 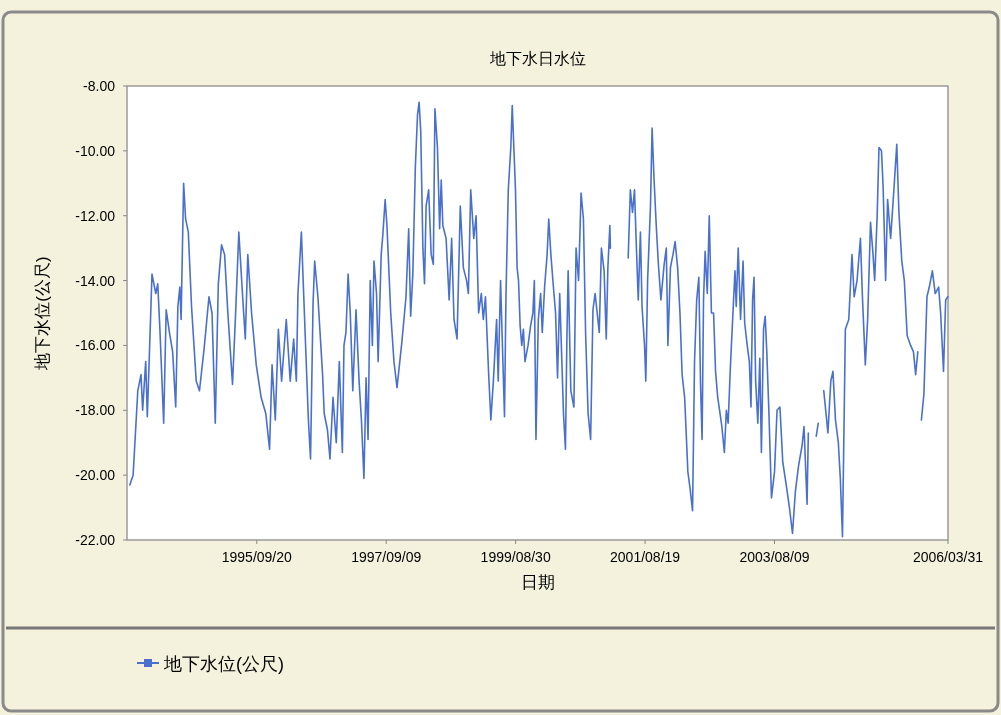 What do you see at coordinates (537, 582) in the screenshot?
I see `x-axis-title: 日期` at bounding box center [537, 582].